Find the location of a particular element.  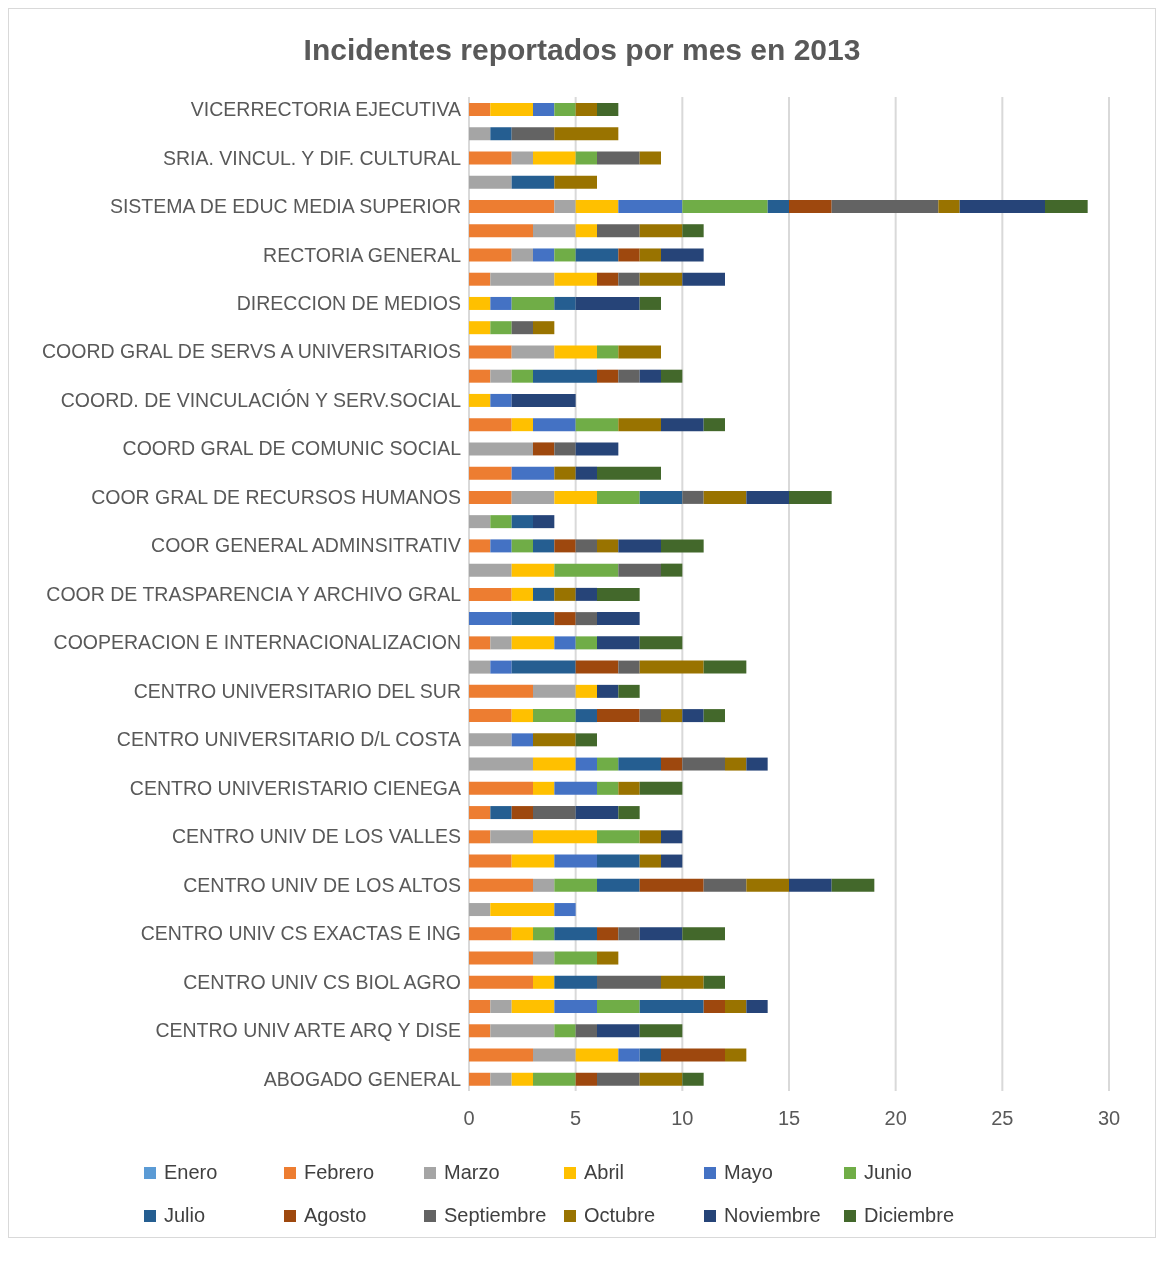

legend-label: Enero is located at coordinates (191, 1172).